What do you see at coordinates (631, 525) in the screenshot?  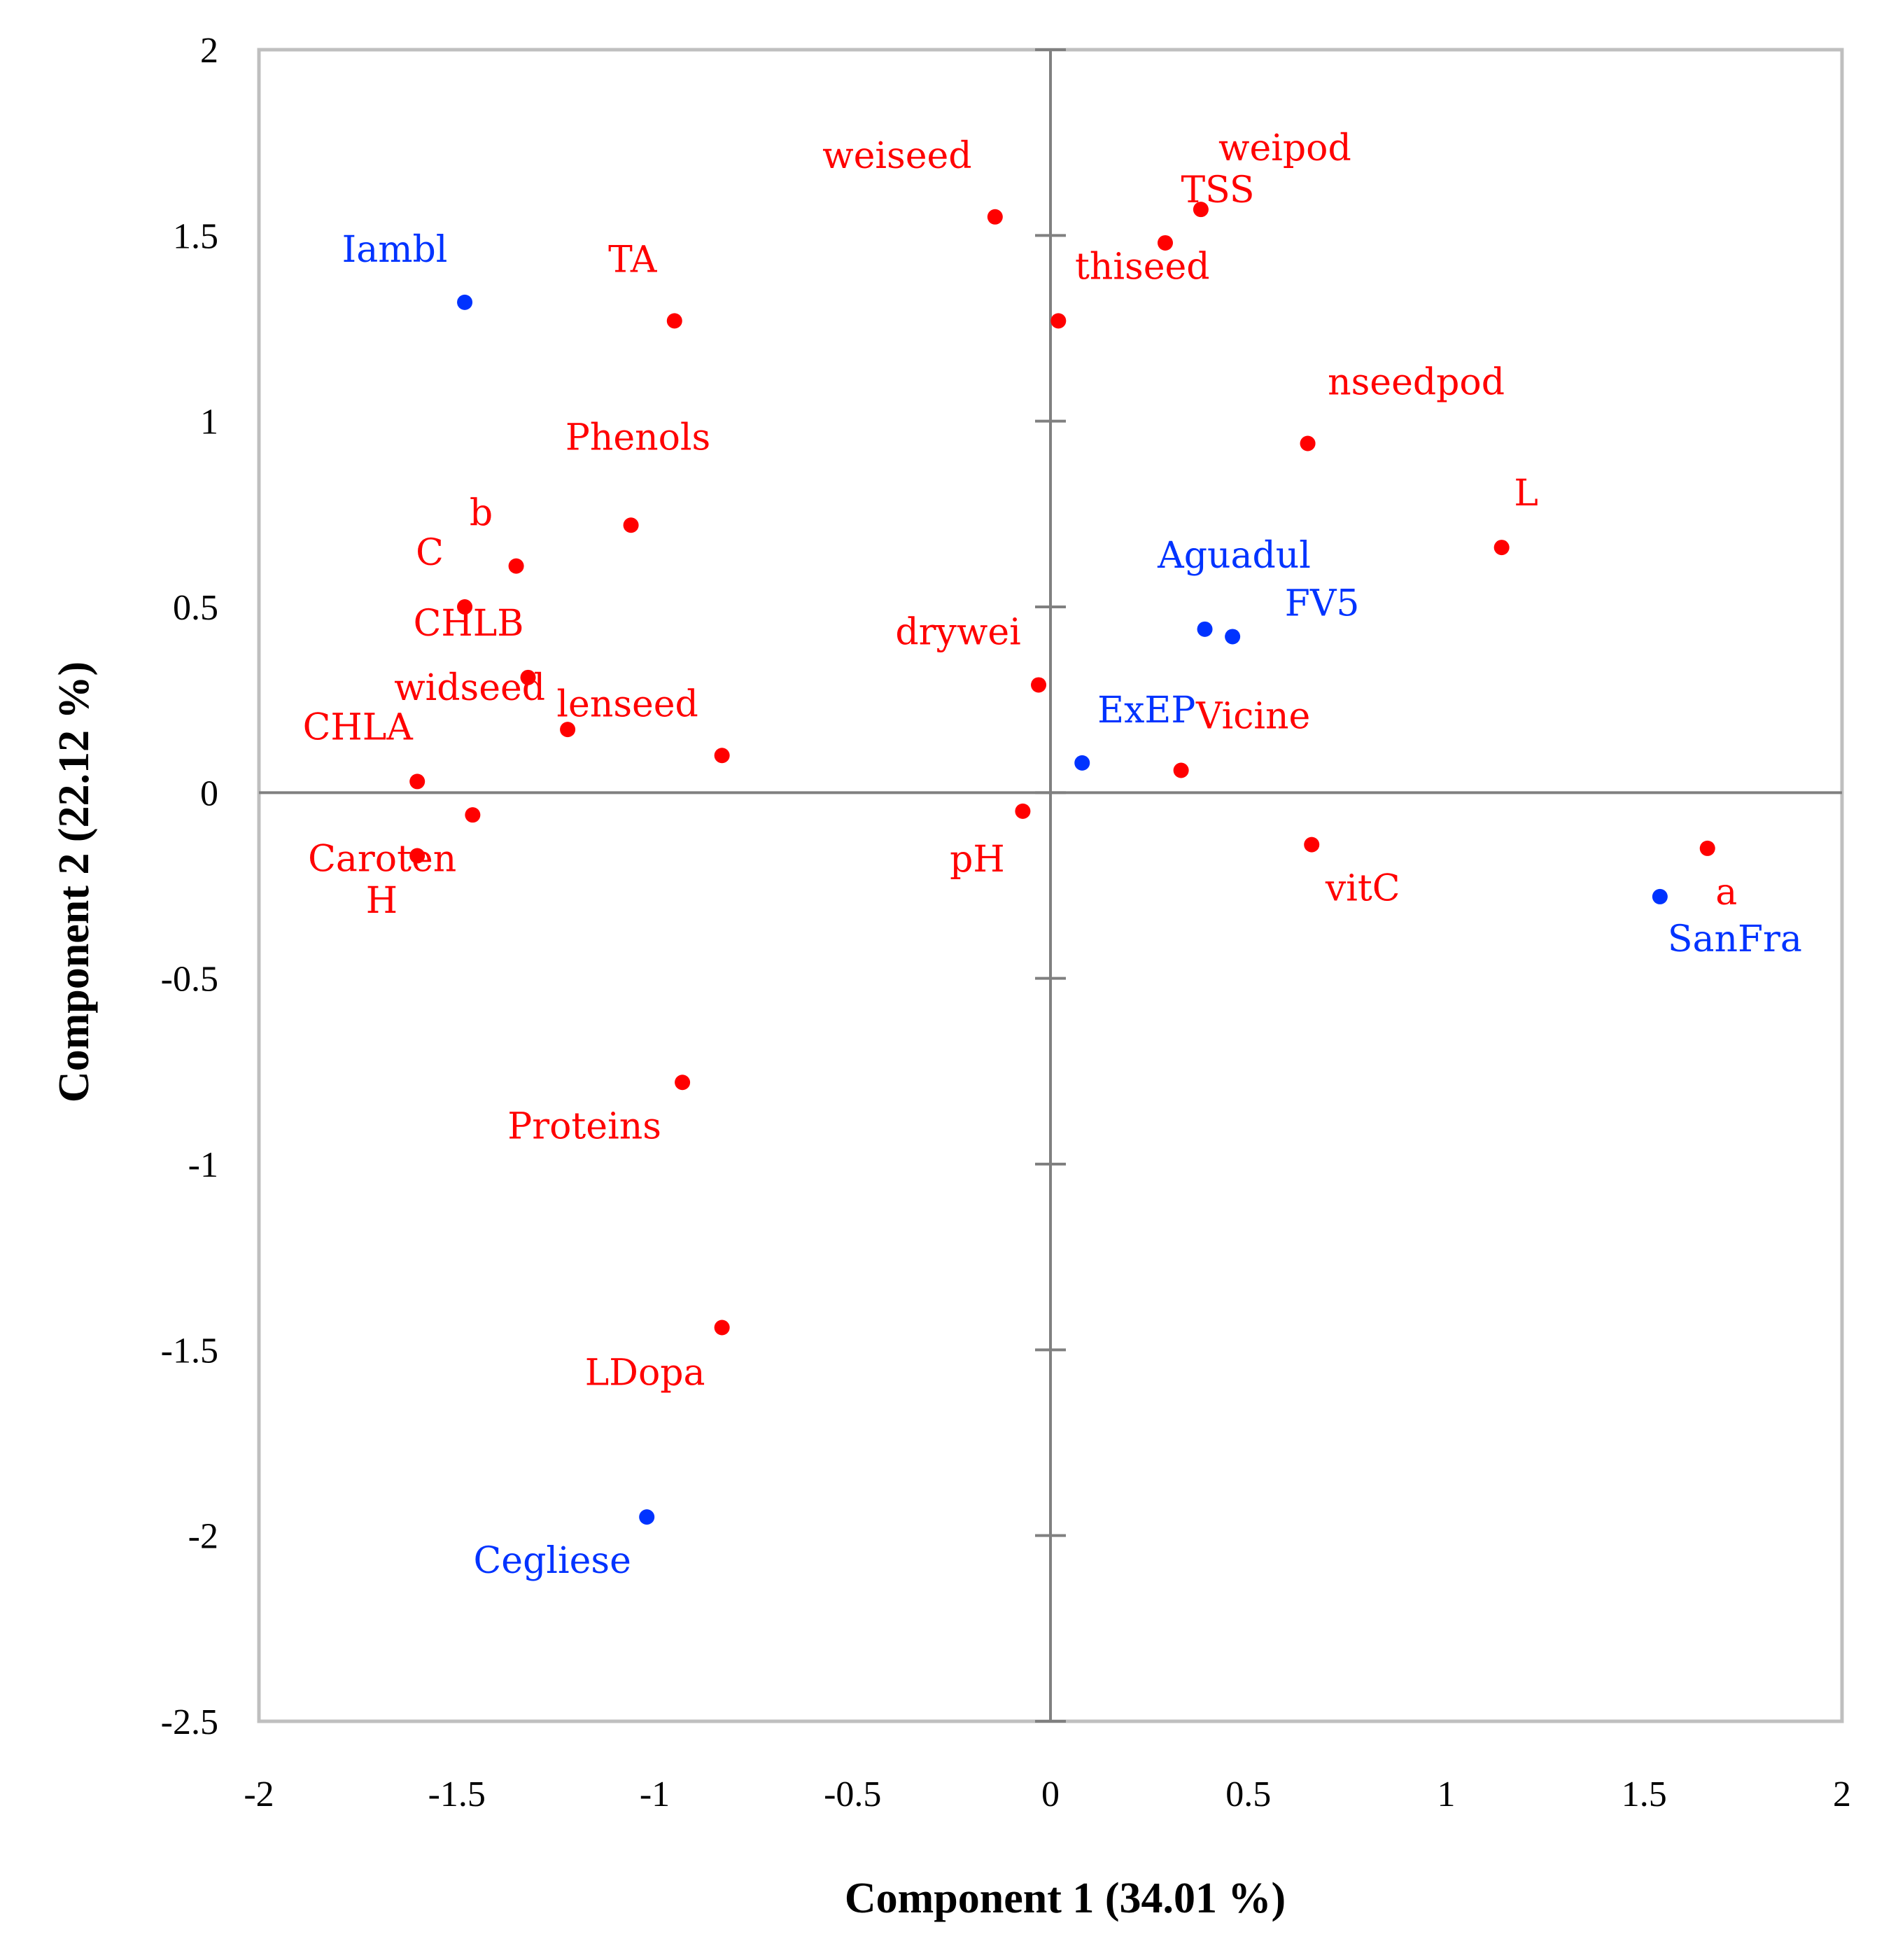 I see `point-phenols` at bounding box center [631, 525].